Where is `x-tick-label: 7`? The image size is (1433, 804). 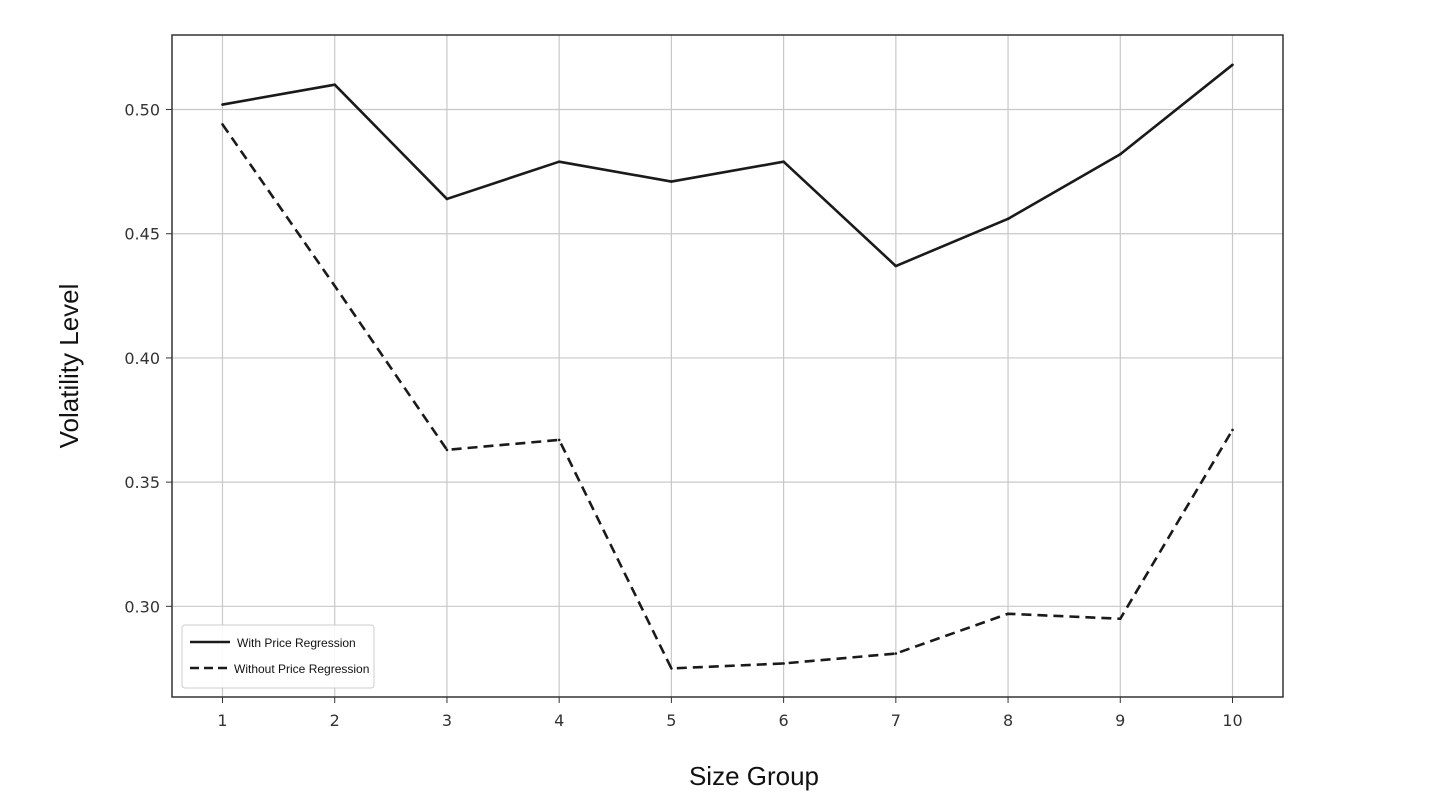 x-tick-label: 7 is located at coordinates (896, 720).